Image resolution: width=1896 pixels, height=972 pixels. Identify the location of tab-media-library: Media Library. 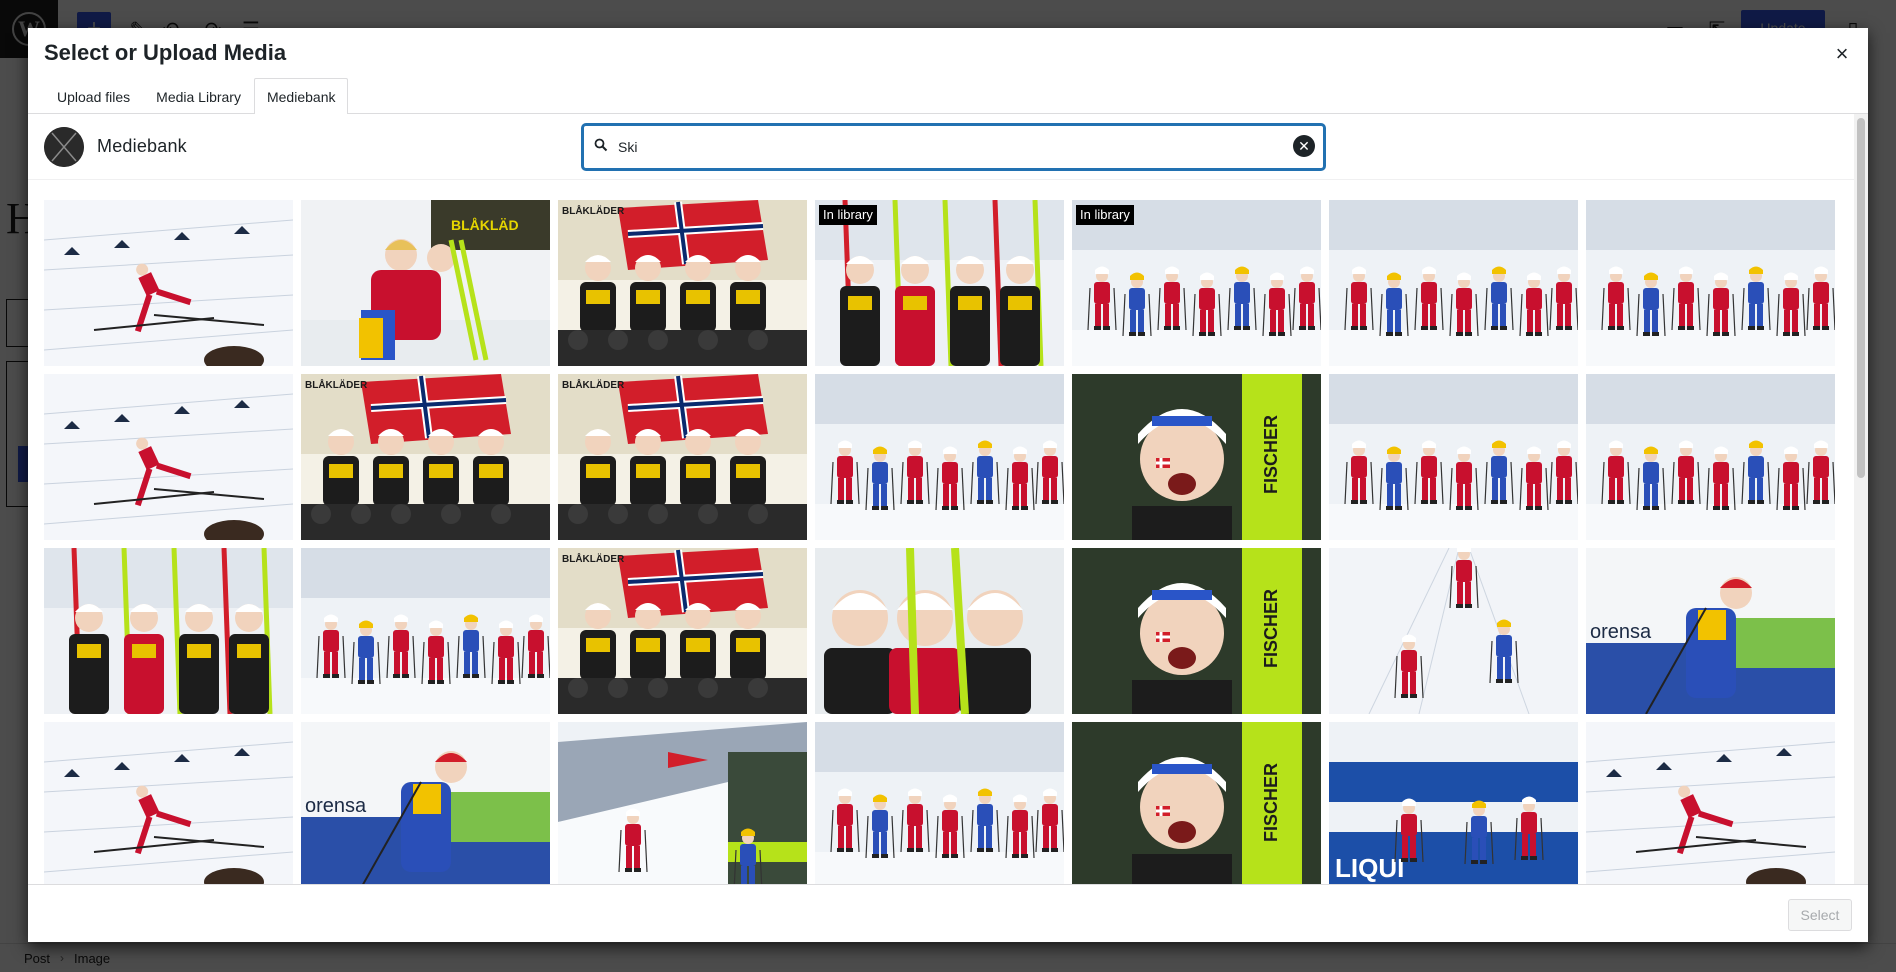
(198, 97).